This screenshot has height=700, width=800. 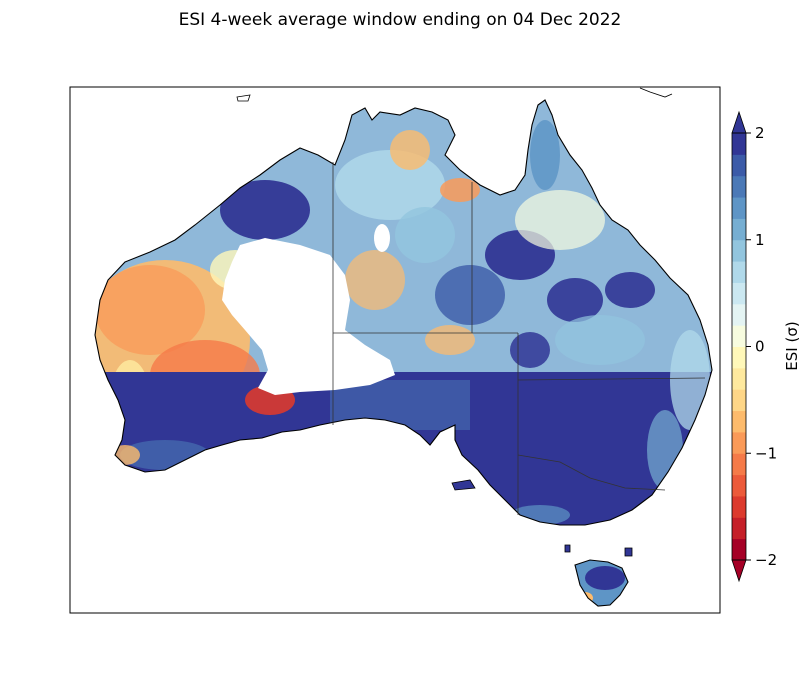 What do you see at coordinates (463, 485) in the screenshot?
I see `kangaroo-island` at bounding box center [463, 485].